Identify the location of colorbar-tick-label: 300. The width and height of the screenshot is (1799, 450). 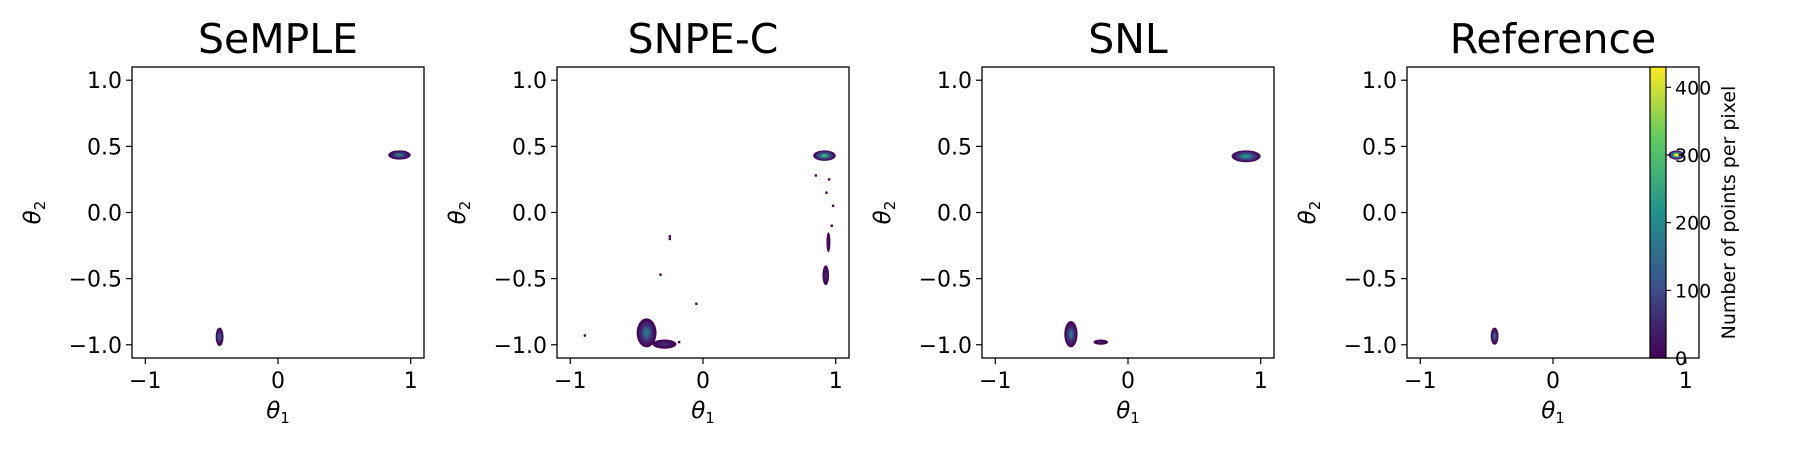
(1693, 156).